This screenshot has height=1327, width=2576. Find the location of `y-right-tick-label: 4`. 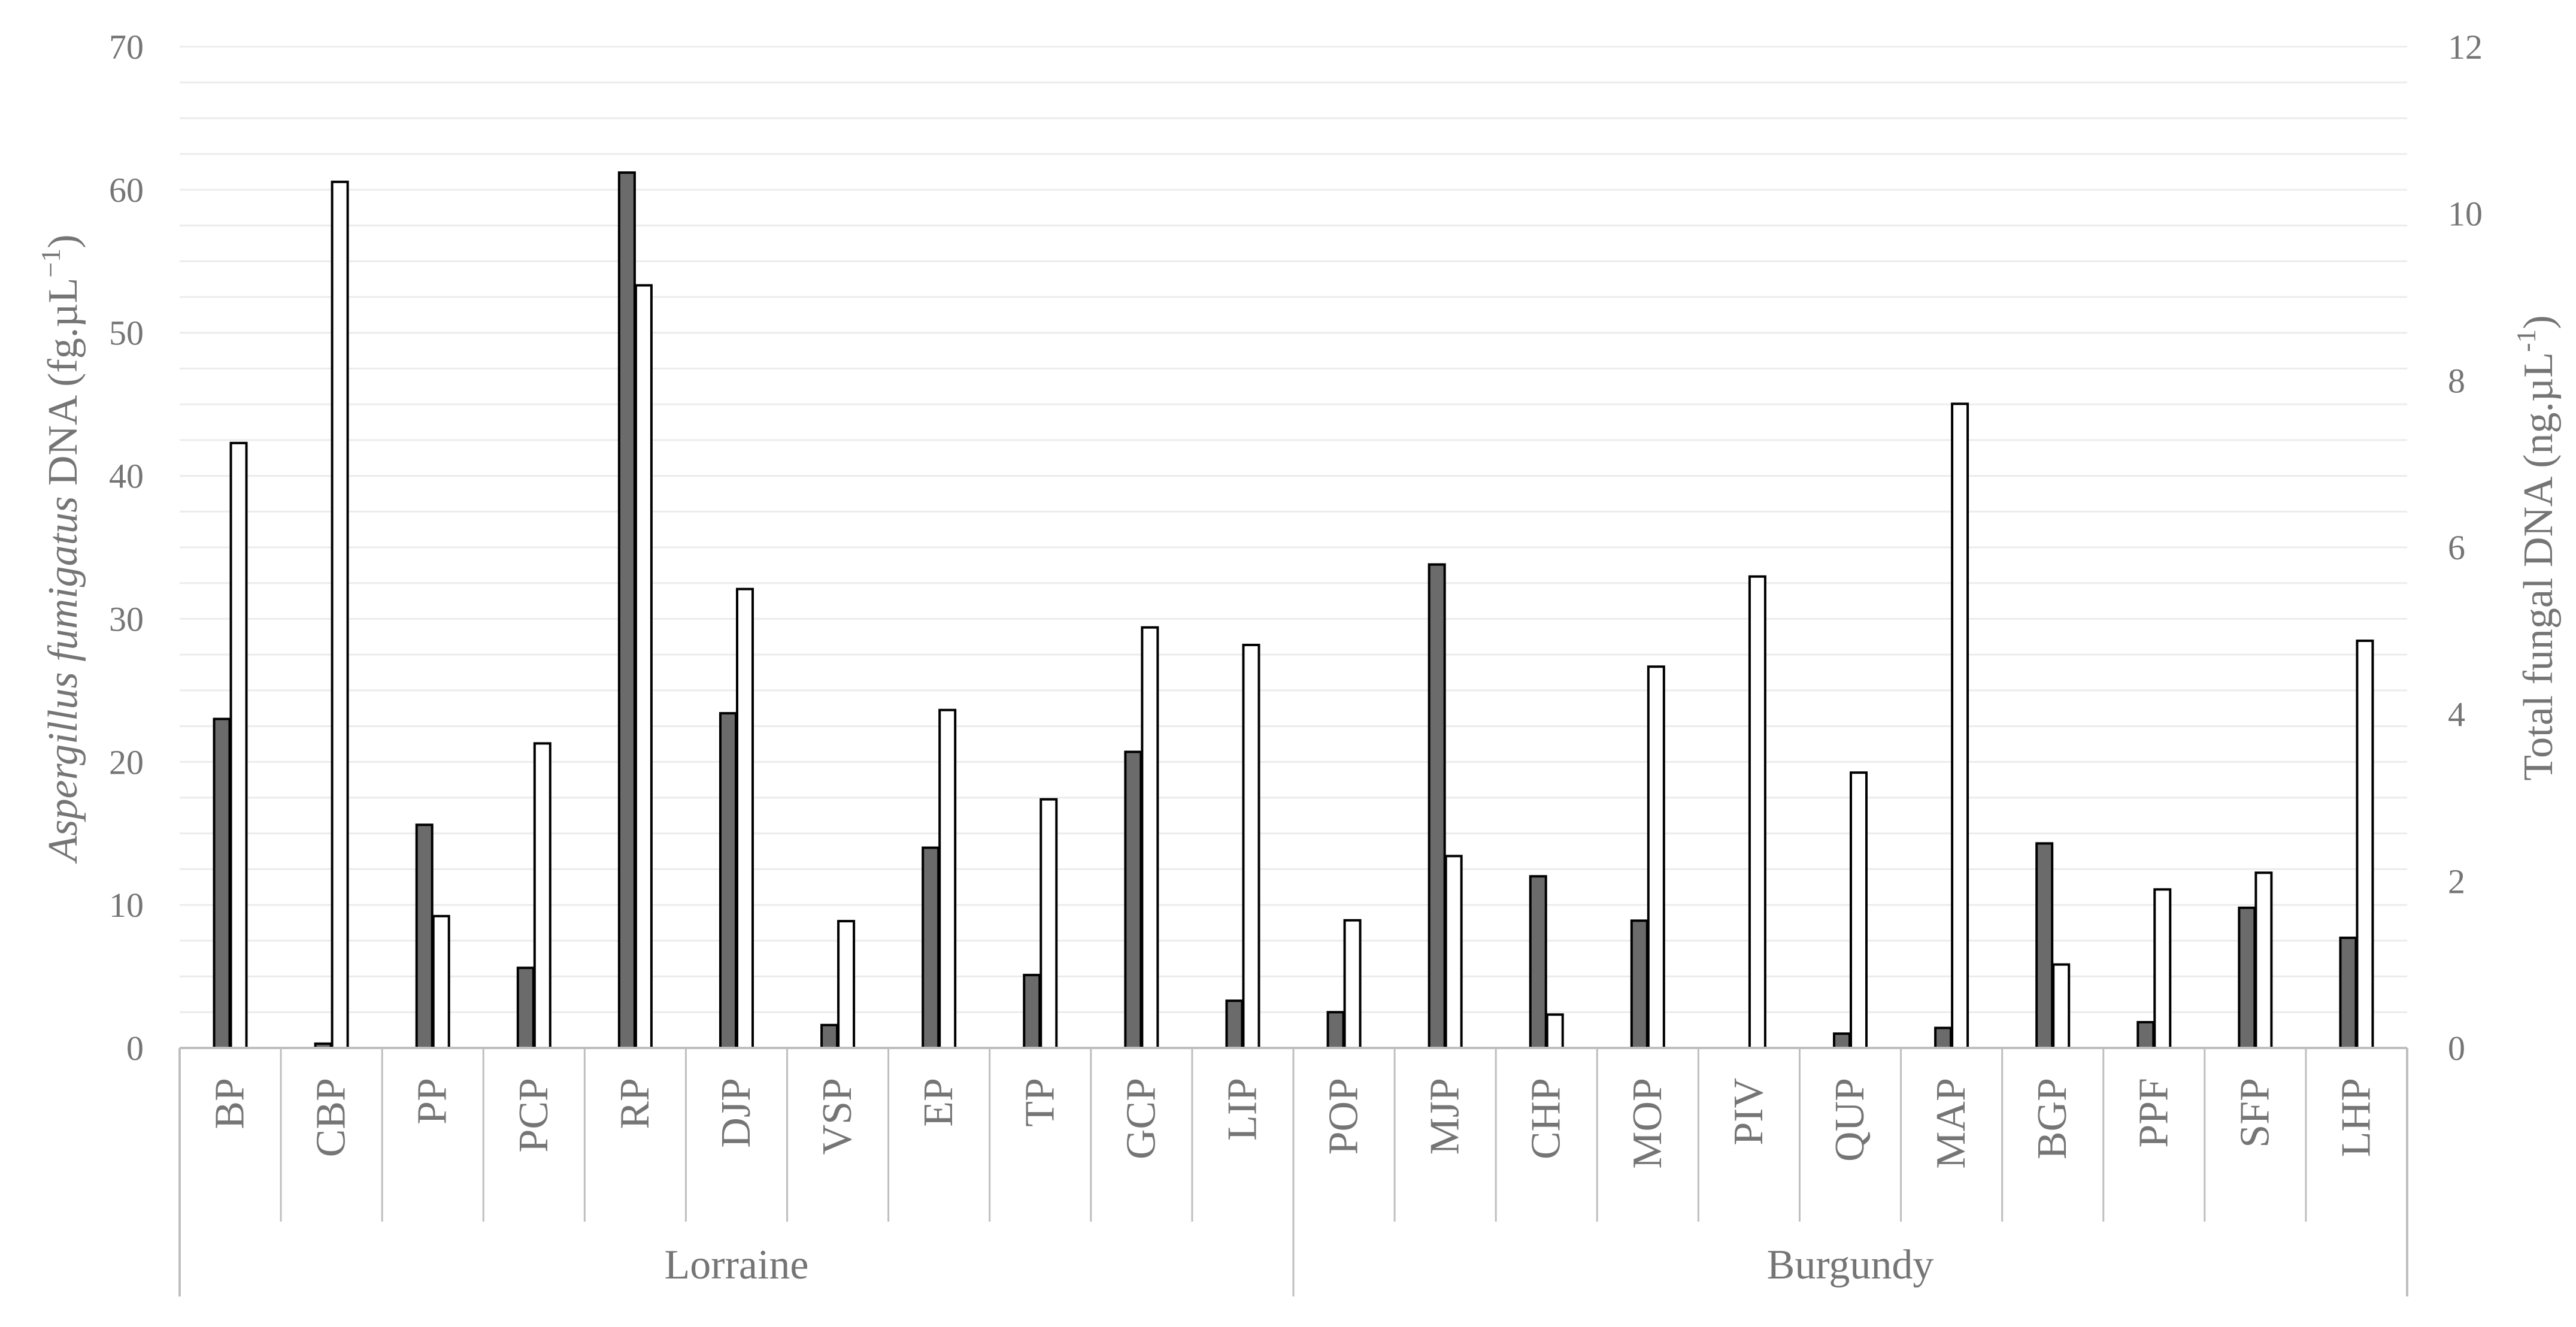

y-right-tick-label: 4 is located at coordinates (2456, 714).